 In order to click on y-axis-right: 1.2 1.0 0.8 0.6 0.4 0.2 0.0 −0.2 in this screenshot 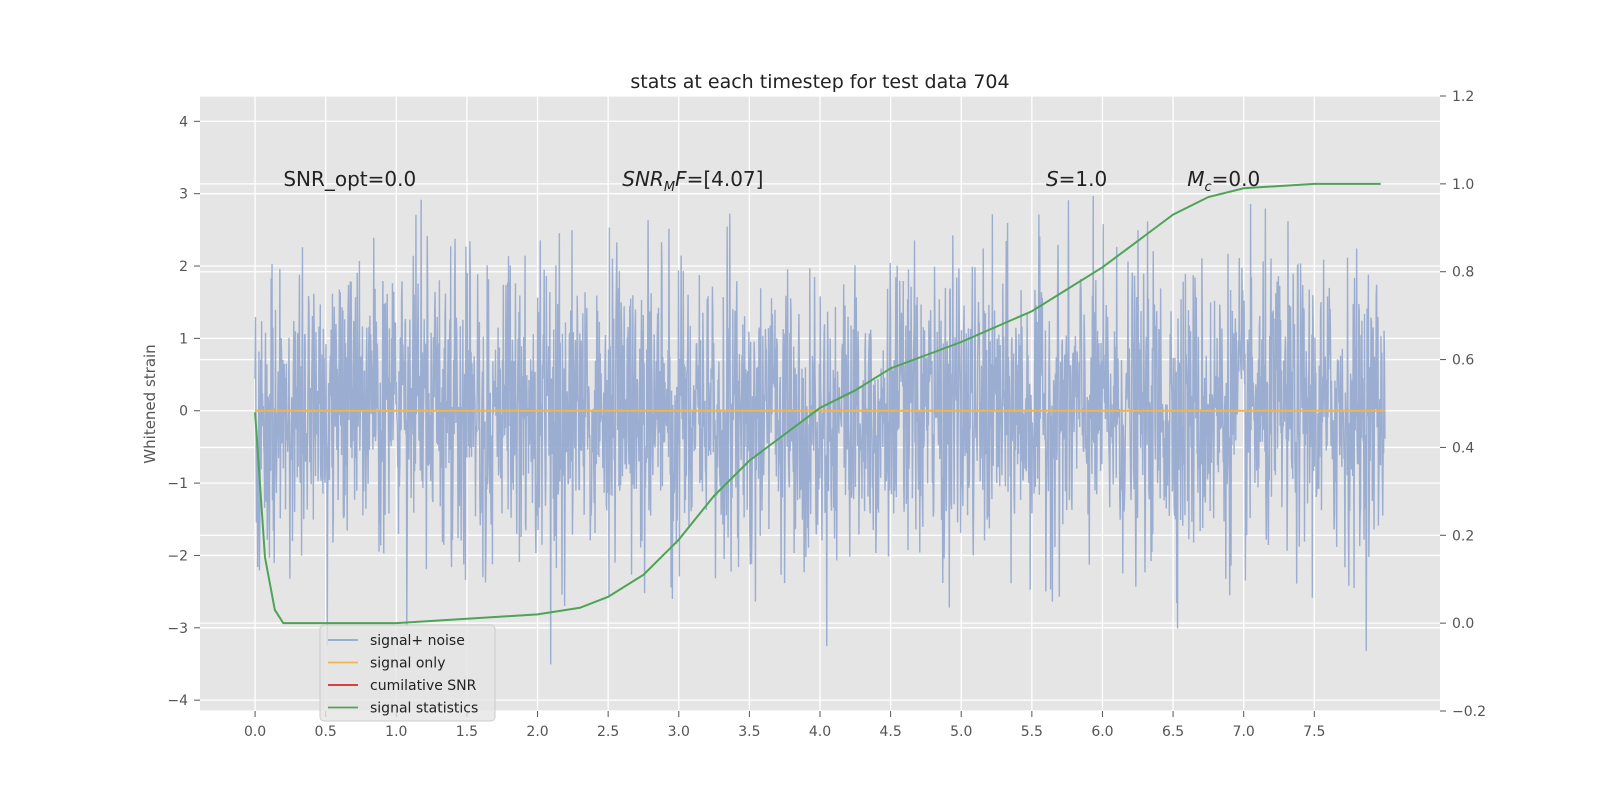, I will do `click(1463, 404)`.